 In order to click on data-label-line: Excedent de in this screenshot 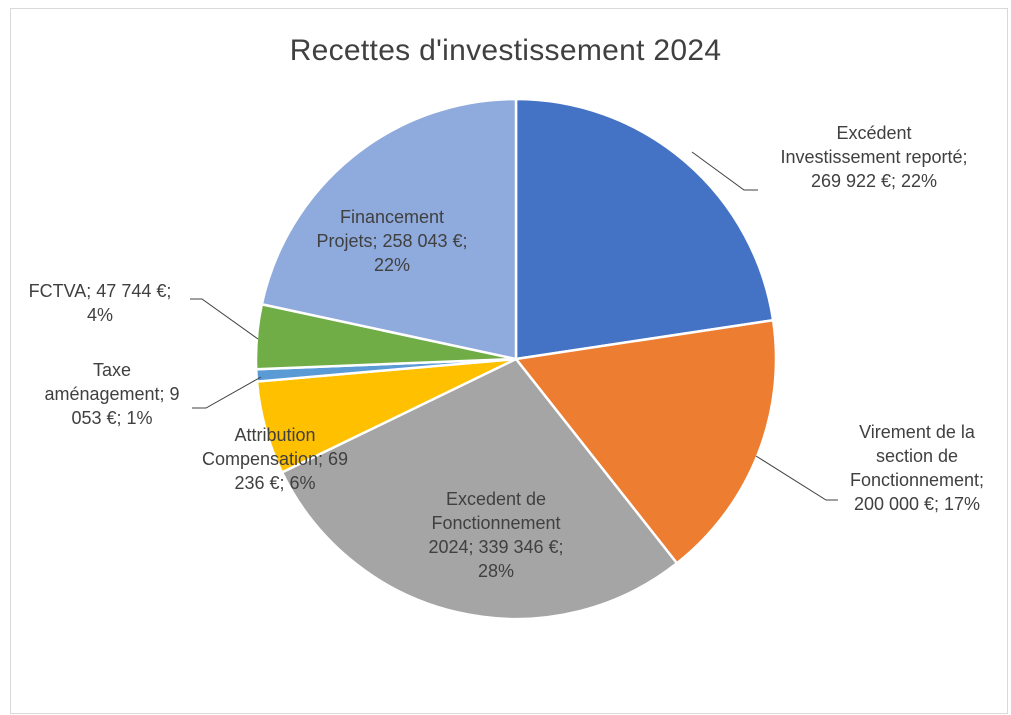, I will do `click(496, 499)`.